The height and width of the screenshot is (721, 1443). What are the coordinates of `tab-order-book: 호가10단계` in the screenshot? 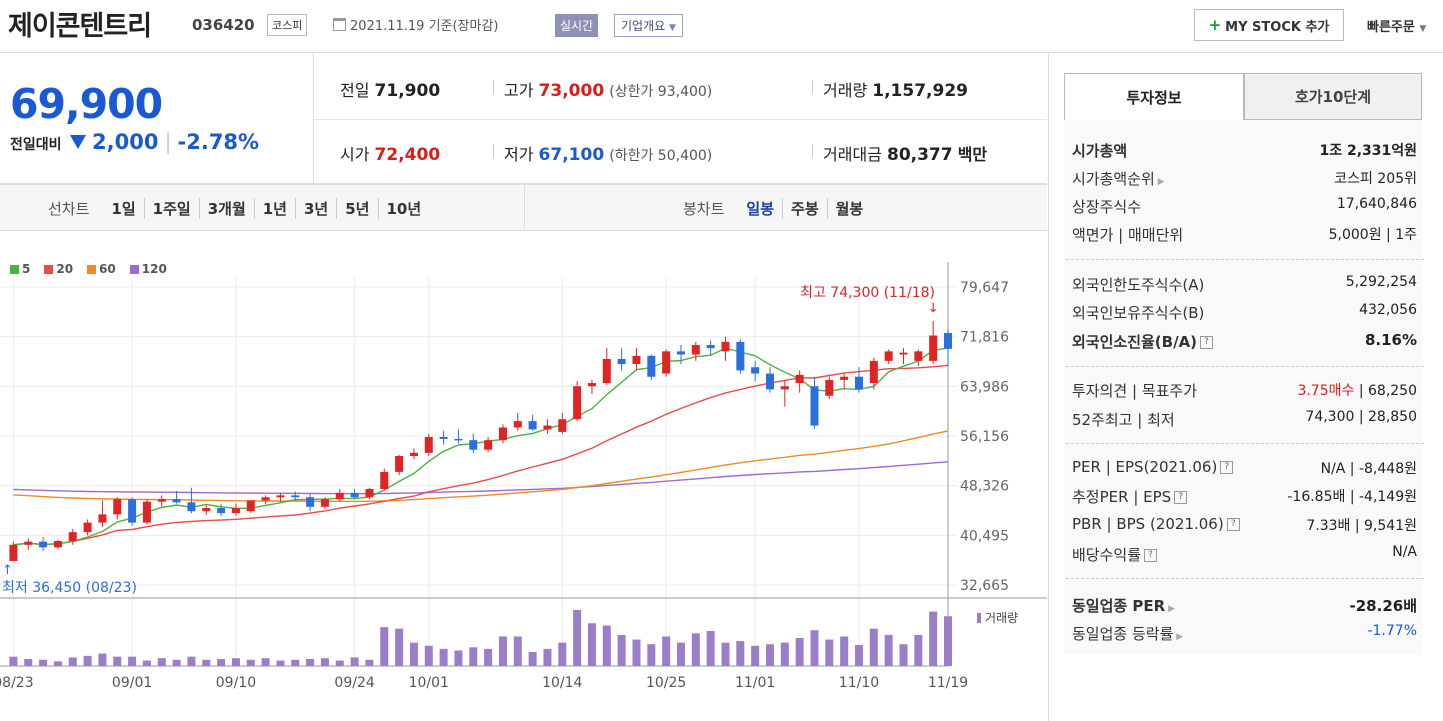 It's located at (1333, 96).